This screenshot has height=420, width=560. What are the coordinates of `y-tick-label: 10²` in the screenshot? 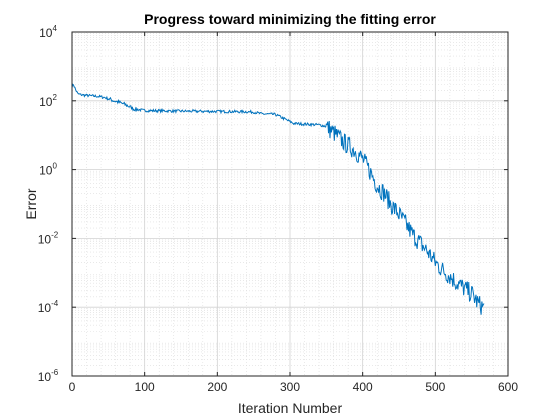 It's located at (48, 101).